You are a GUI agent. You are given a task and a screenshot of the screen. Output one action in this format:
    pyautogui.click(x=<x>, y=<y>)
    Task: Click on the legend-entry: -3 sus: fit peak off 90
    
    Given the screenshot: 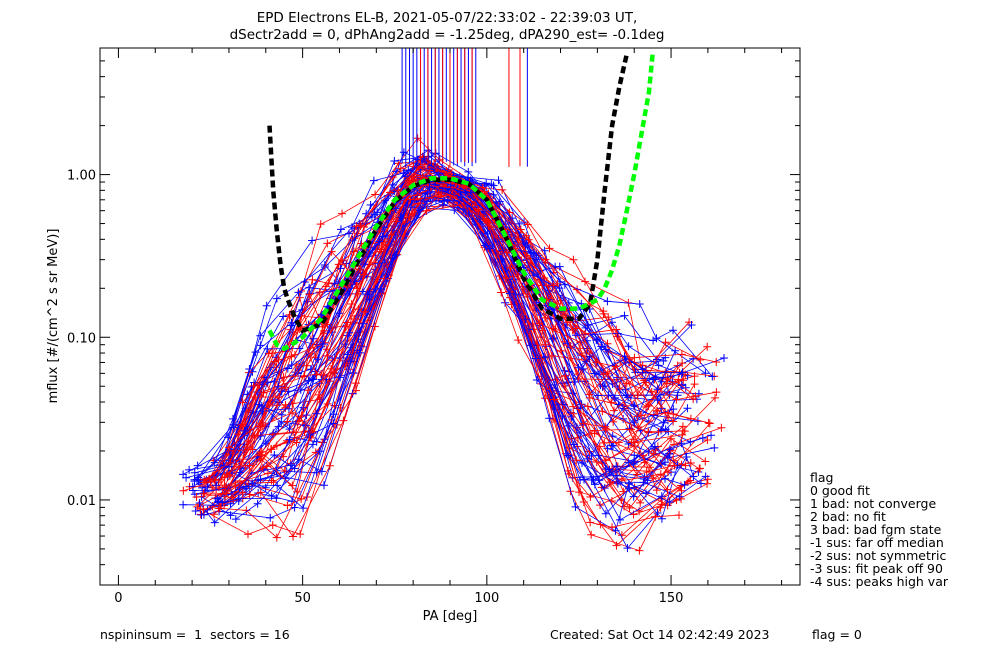 What is the action you would take?
    pyautogui.click(x=876, y=568)
    